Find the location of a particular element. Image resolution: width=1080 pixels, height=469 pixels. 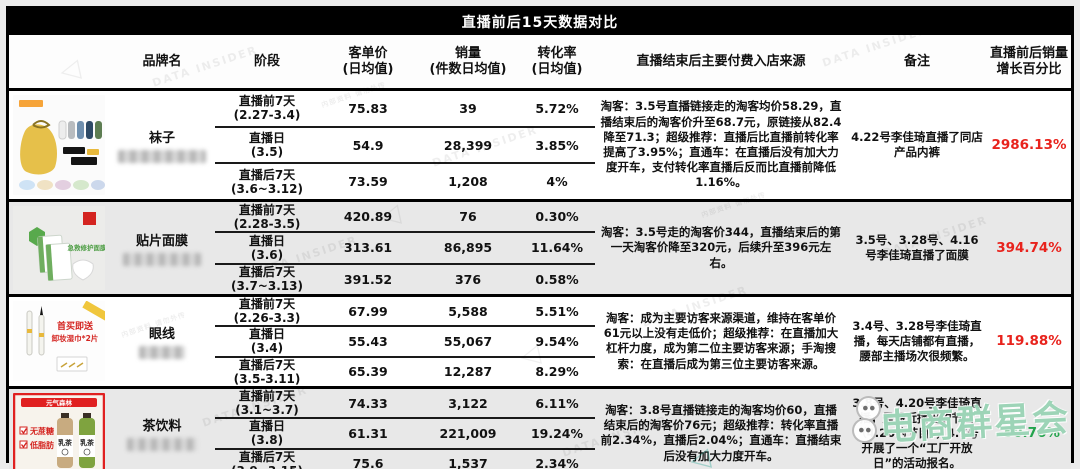

sales-value: 1,208 is located at coordinates (468, 182).